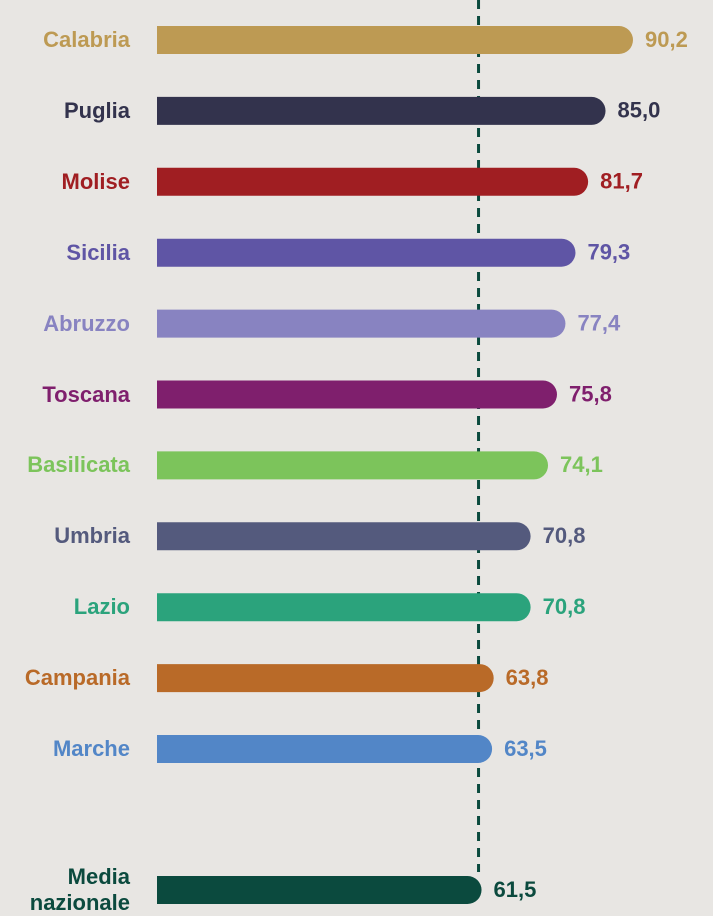 Image resolution: width=713 pixels, height=916 pixels. What do you see at coordinates (525, 748) in the screenshot?
I see `value-label: 63,5` at bounding box center [525, 748].